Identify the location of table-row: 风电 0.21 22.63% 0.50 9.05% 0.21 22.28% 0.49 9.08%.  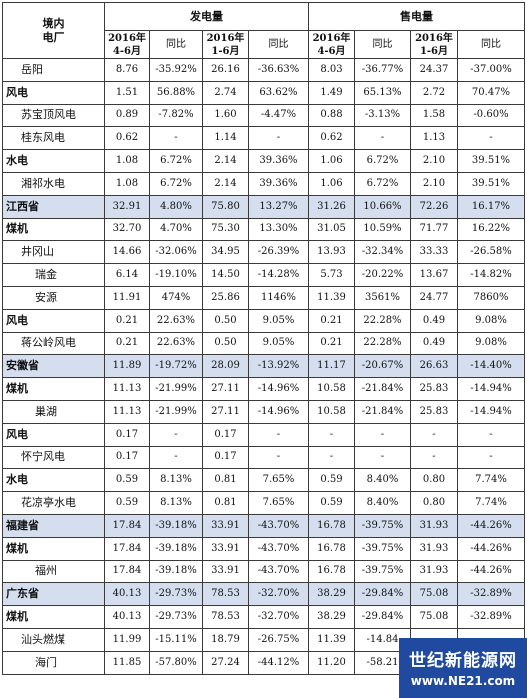
(263, 320).